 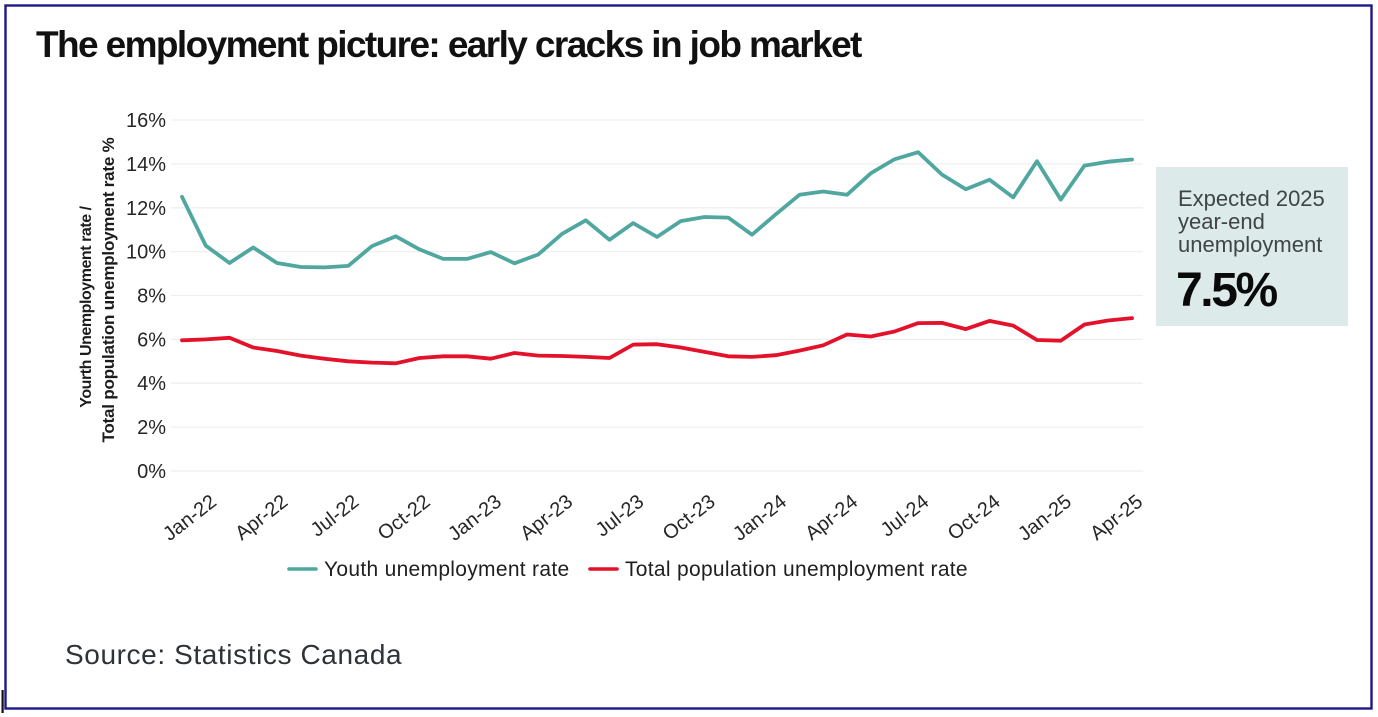 I want to click on svg-text: 4%, so click(x=151, y=384).